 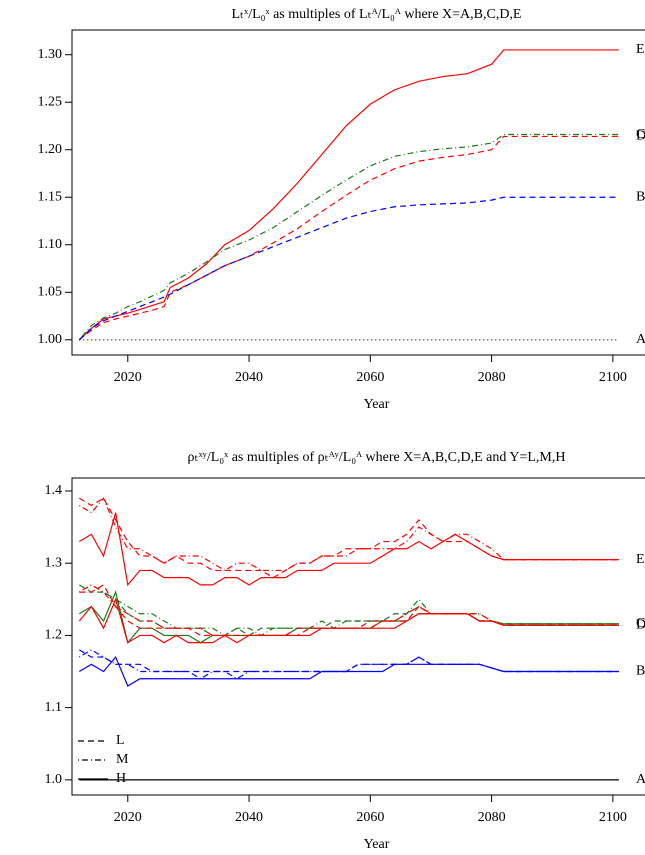 I want to click on y-tick-label: 1.25, so click(x=50, y=101).